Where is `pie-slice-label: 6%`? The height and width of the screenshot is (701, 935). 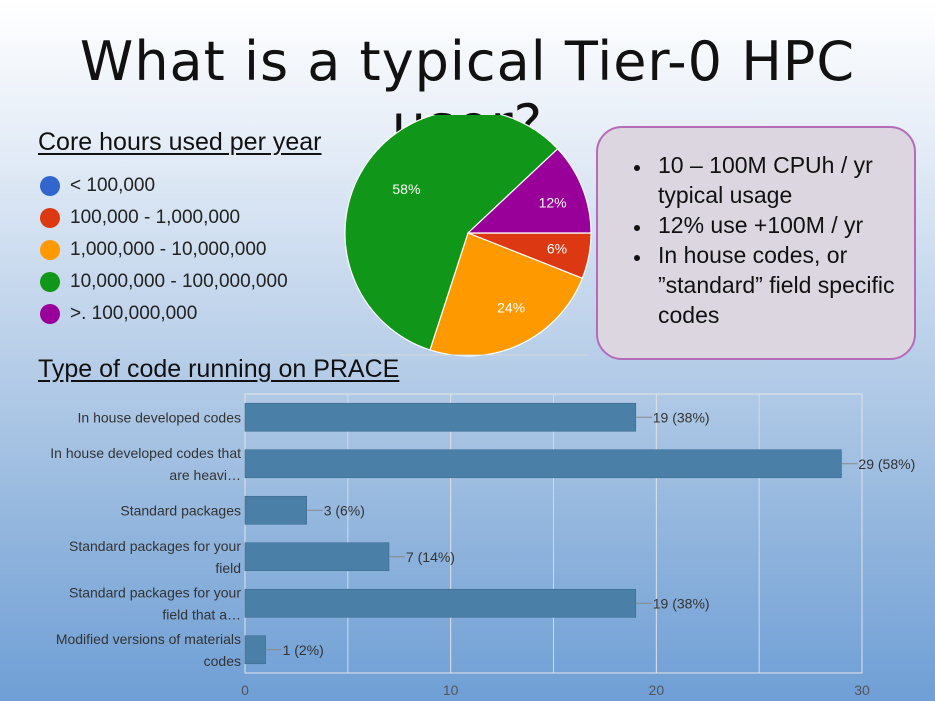
pie-slice-label: 6% is located at coordinates (557, 248).